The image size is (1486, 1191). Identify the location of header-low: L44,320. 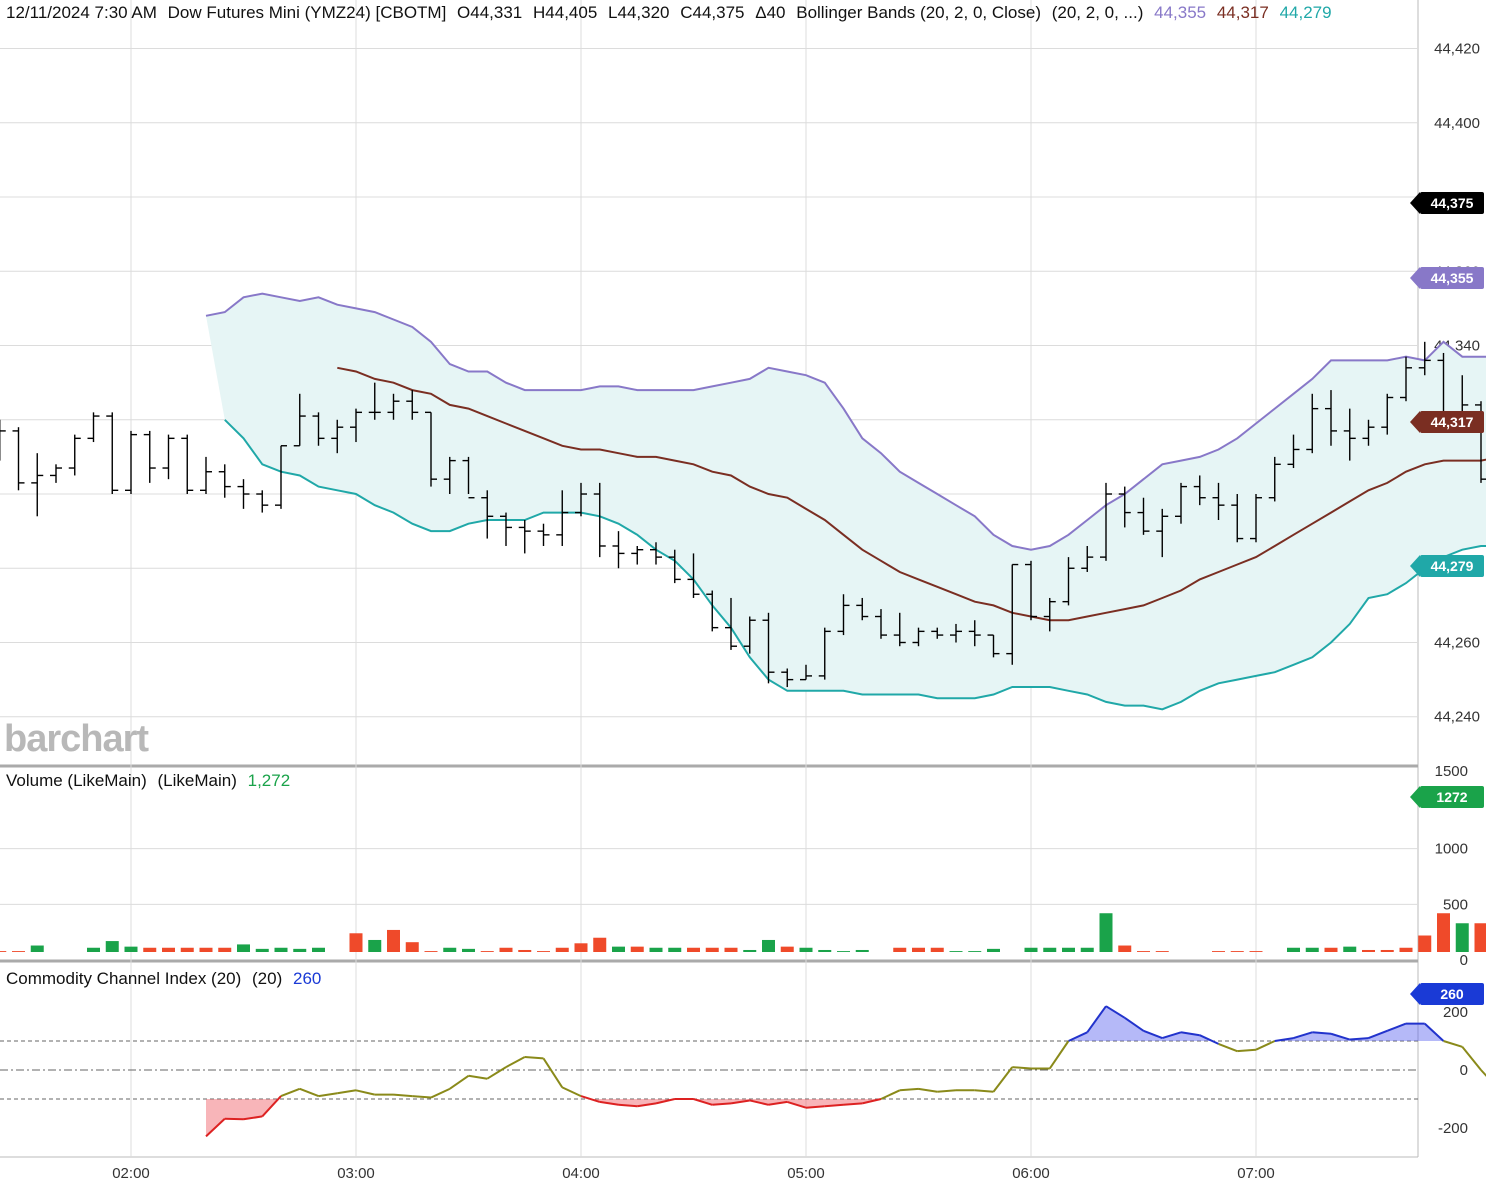
(639, 12).